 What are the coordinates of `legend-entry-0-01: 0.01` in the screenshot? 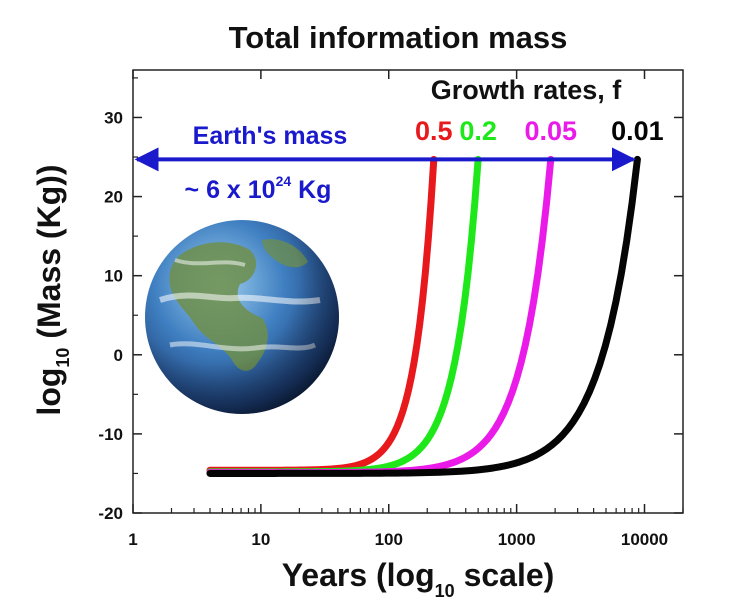 It's located at (637, 131).